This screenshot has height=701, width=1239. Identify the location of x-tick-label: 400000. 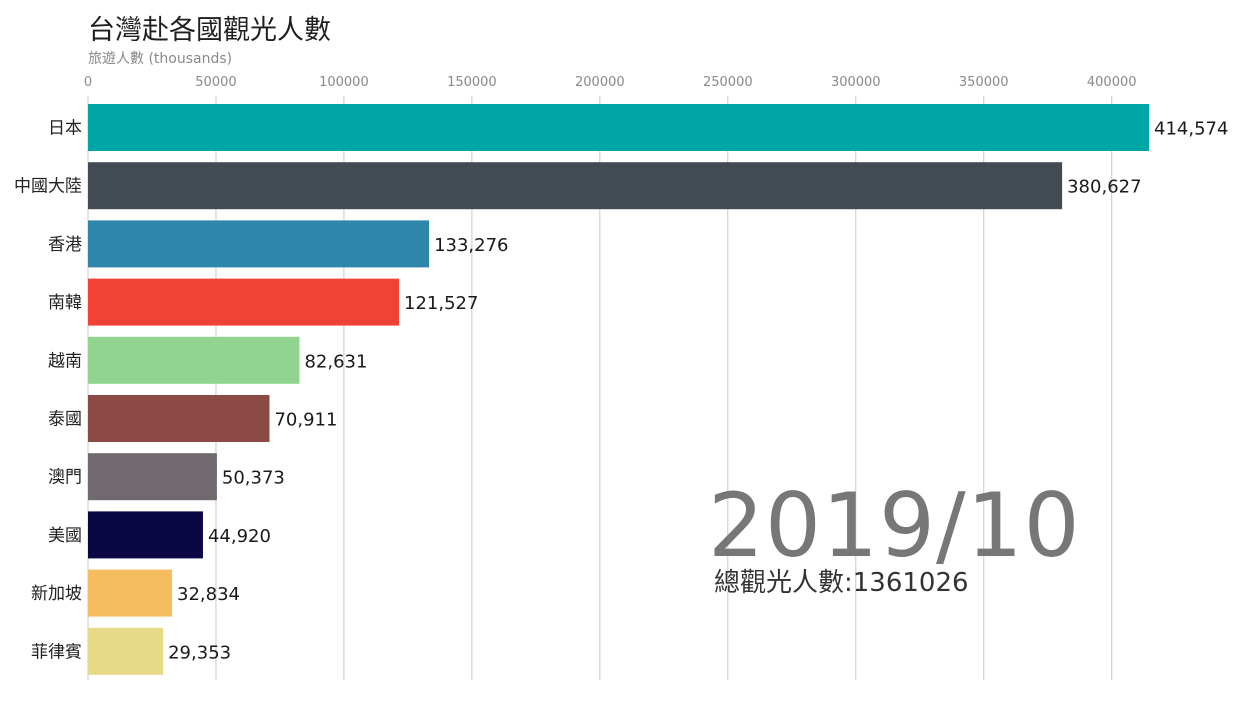
(1112, 82).